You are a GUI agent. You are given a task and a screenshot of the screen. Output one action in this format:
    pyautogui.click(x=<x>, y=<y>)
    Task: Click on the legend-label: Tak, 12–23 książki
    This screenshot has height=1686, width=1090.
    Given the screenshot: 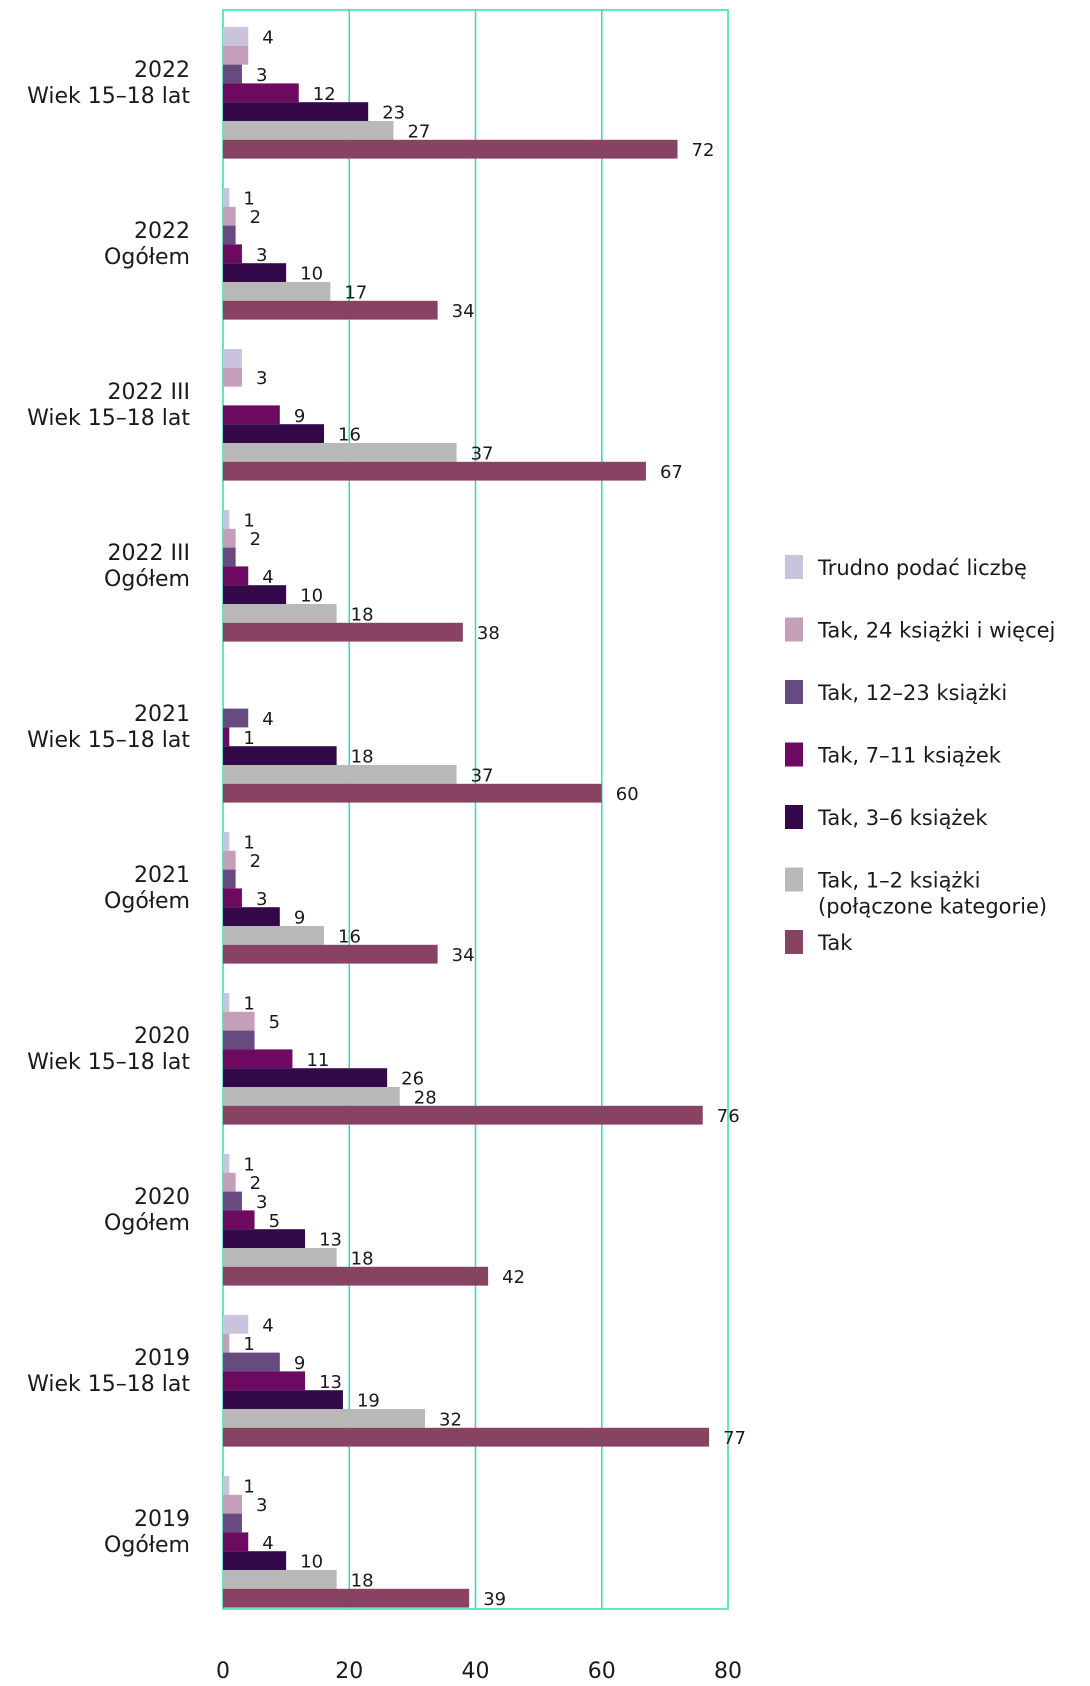 What is the action you would take?
    pyautogui.click(x=912, y=693)
    